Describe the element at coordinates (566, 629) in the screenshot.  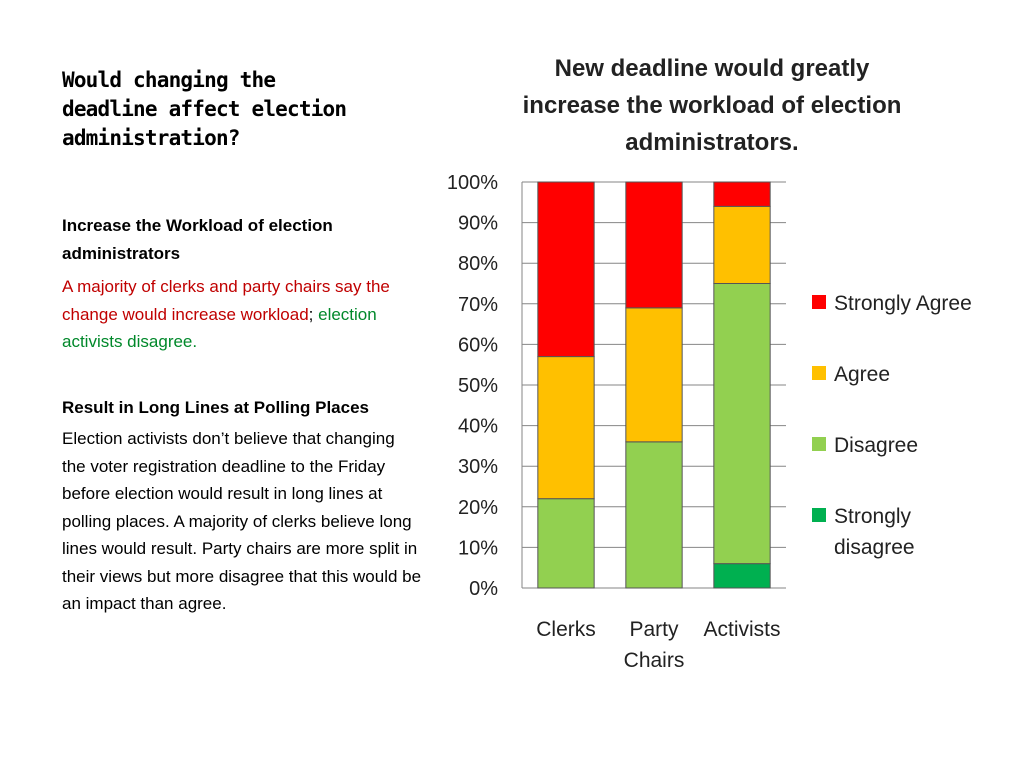
I see `category-label: Clerks` at that location.